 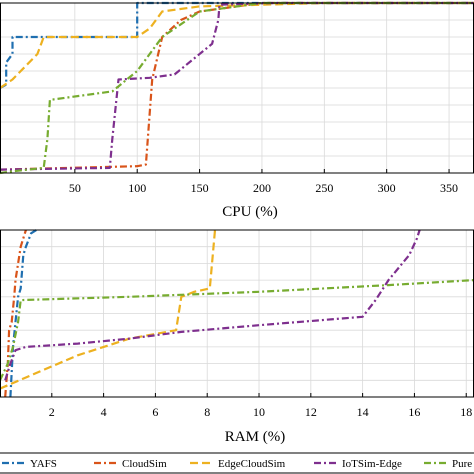 What do you see at coordinates (137, 188) in the screenshot?
I see `cpu-tick-label: 100` at bounding box center [137, 188].